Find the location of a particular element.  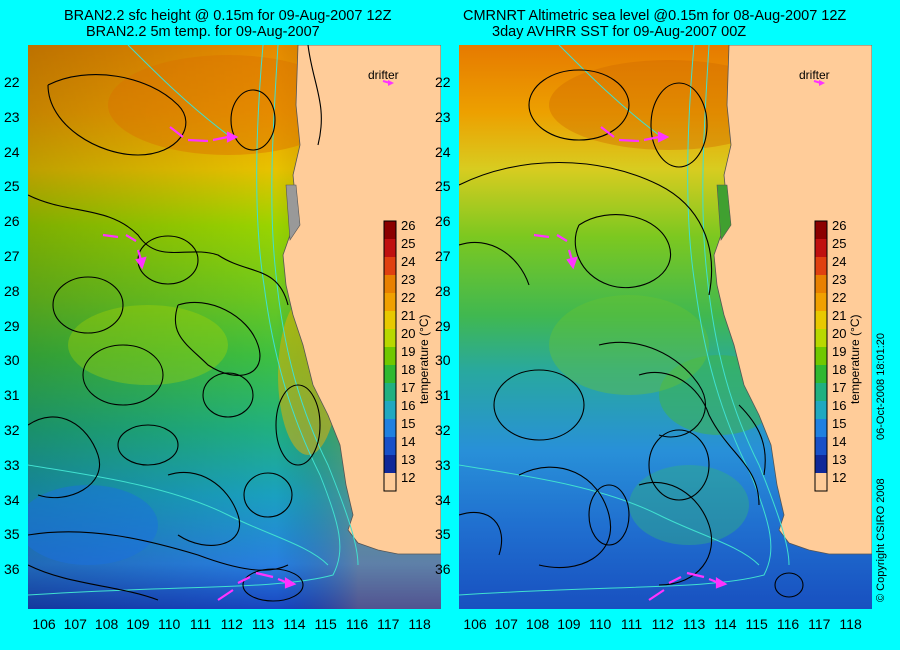

longitude-label: 114 is located at coordinates (294, 624).